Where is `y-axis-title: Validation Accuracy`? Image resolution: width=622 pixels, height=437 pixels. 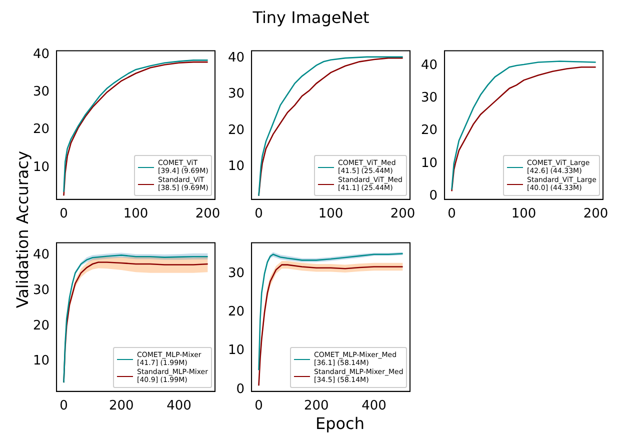 y-axis-title: Validation Accuracy is located at coordinates (22, 229).